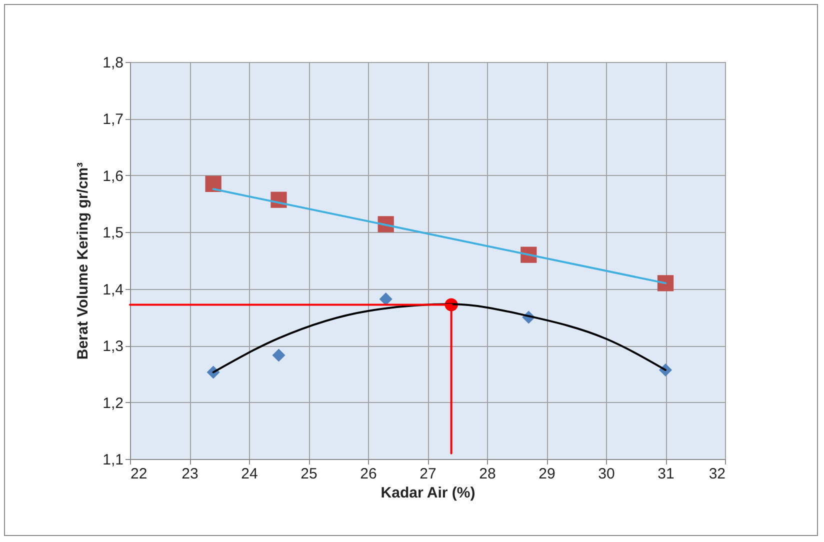  What do you see at coordinates (666, 474) in the screenshot?
I see `x-tick-label: 31` at bounding box center [666, 474].